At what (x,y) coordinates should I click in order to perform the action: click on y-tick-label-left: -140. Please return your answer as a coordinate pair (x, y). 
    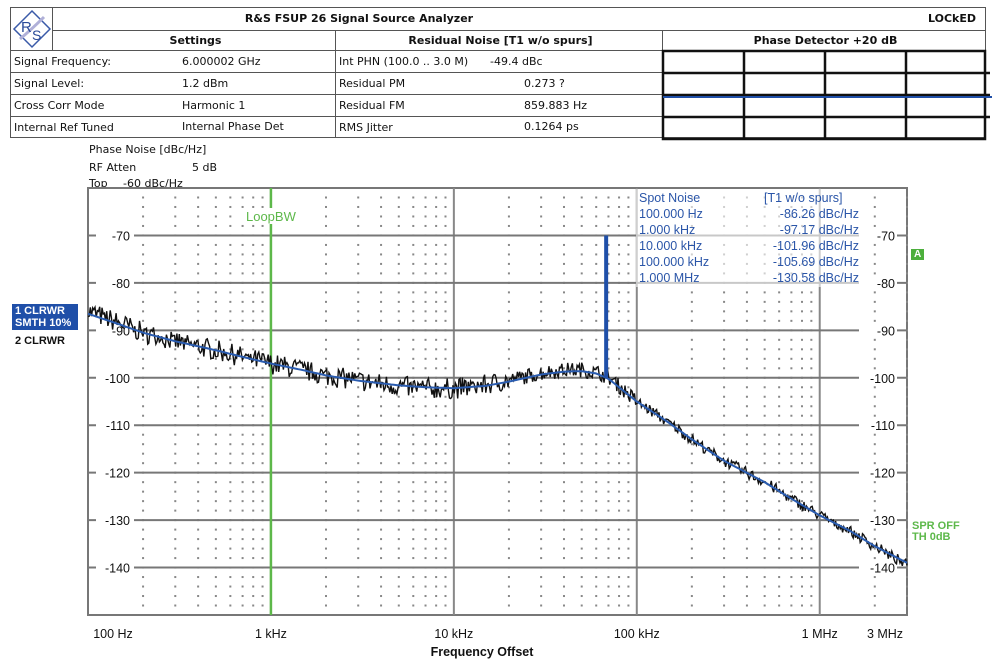
    Looking at the image, I should click on (117, 569).